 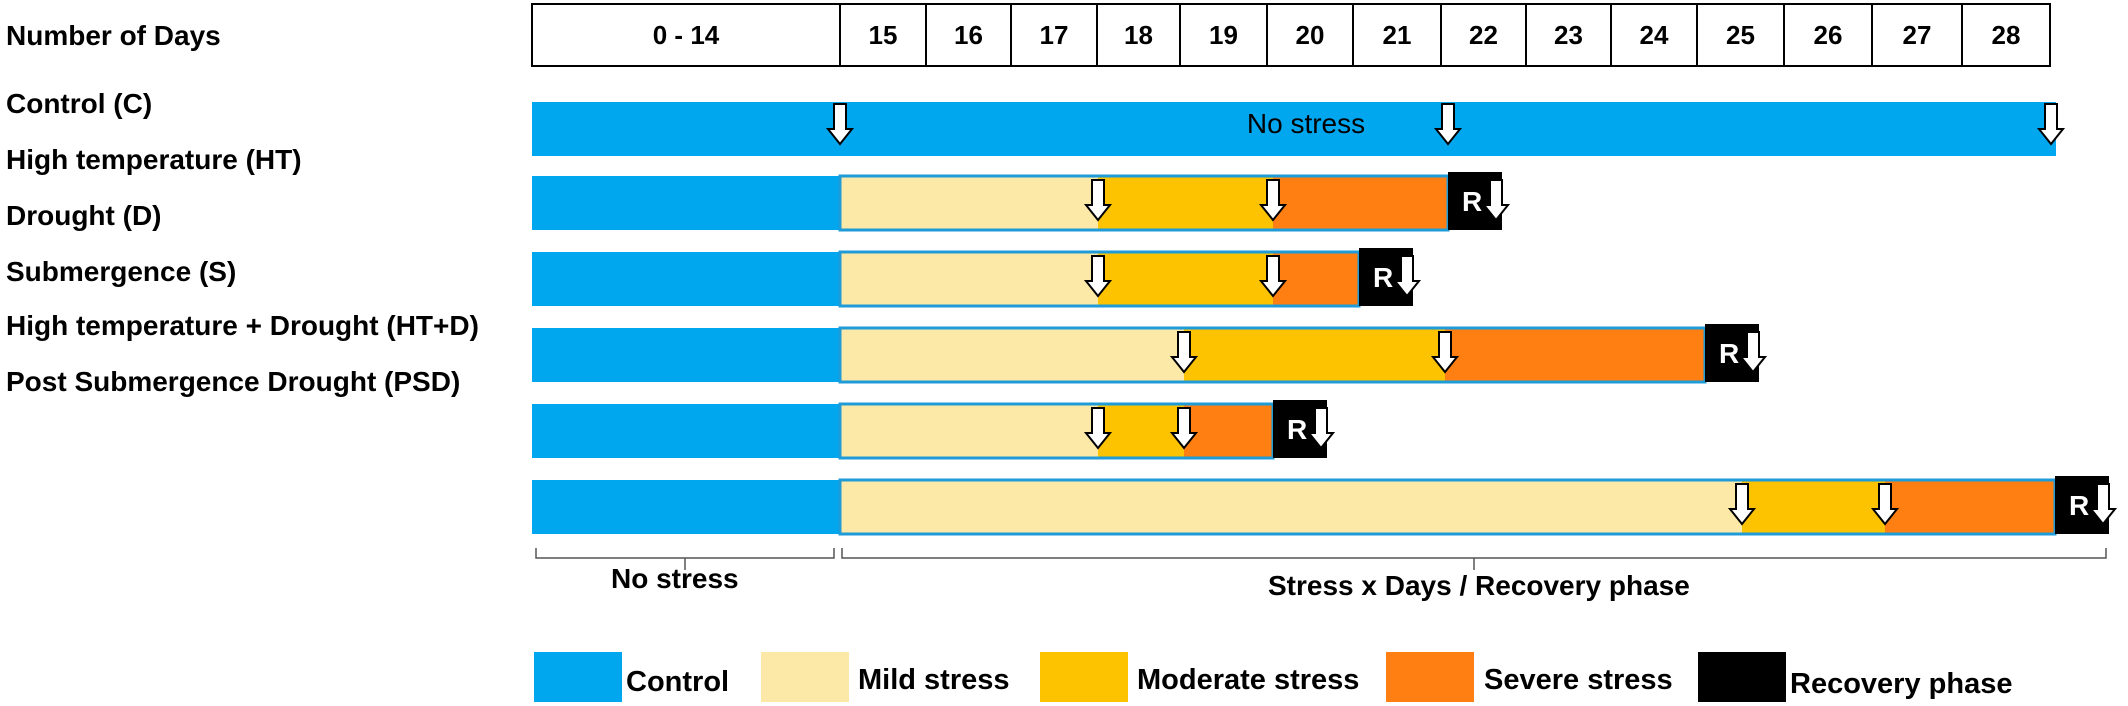 What do you see at coordinates (883, 35) in the screenshot?
I see `day-cell-label: 15` at bounding box center [883, 35].